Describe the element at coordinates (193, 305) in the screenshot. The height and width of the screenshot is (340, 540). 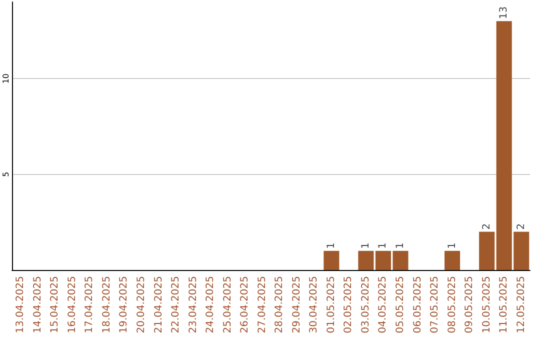
I see `x-tick-label: 23.04.2025` at that location.